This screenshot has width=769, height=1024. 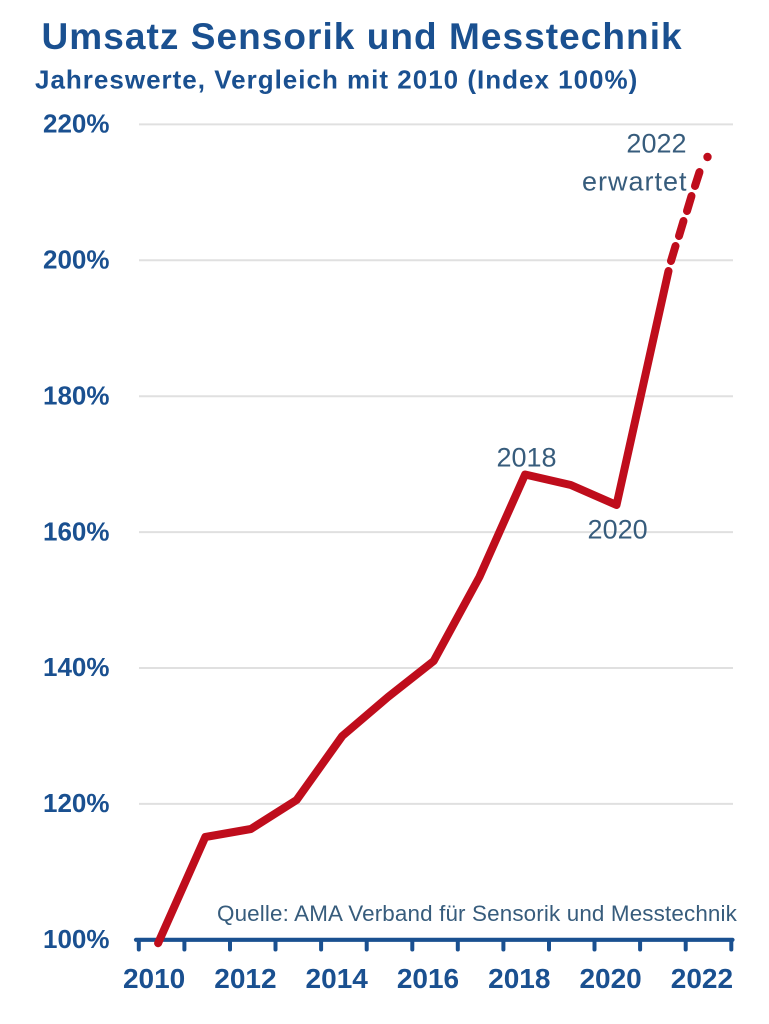 What do you see at coordinates (428, 978) in the screenshot?
I see `svg-text: 2016` at bounding box center [428, 978].